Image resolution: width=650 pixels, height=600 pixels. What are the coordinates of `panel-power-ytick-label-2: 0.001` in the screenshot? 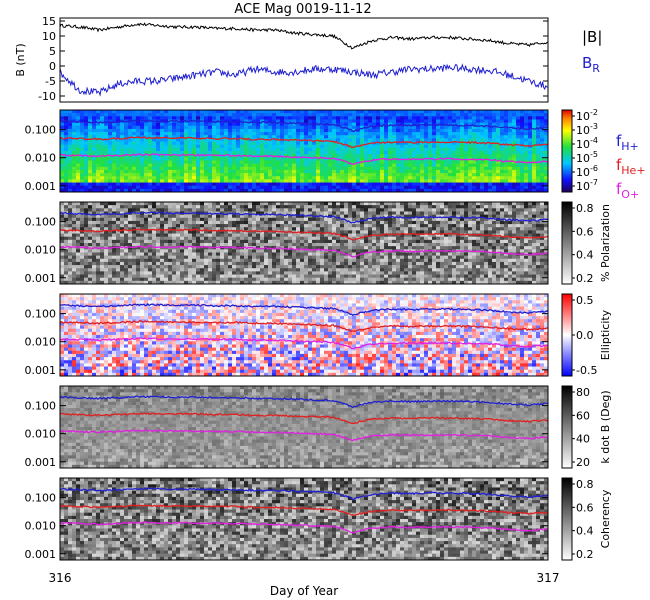 It's located at (41, 186).